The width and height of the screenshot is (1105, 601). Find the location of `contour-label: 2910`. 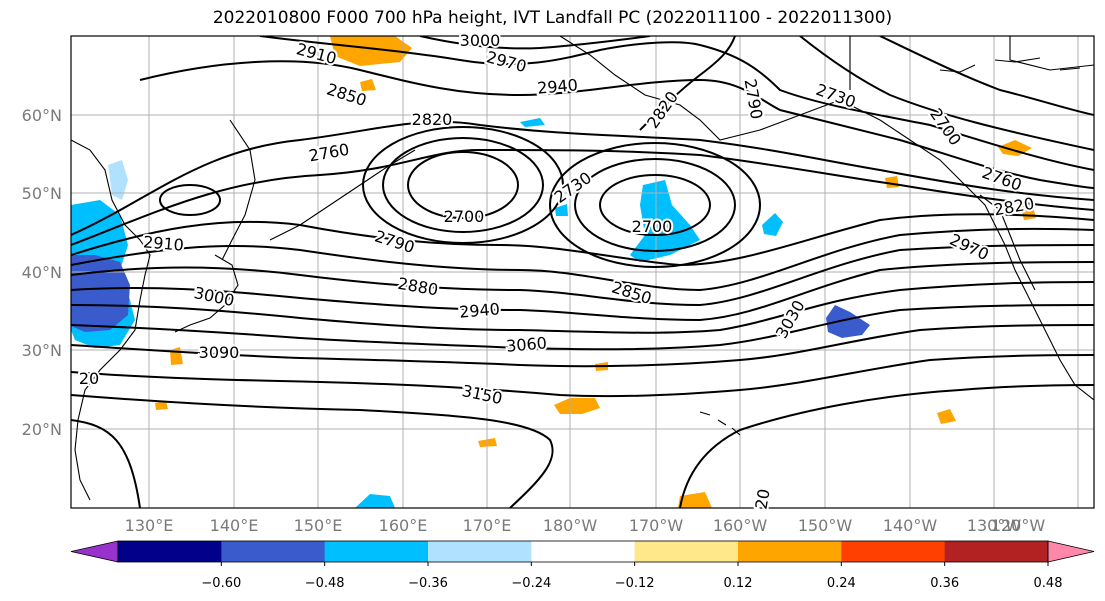

contour-label: 2910 is located at coordinates (163, 243).